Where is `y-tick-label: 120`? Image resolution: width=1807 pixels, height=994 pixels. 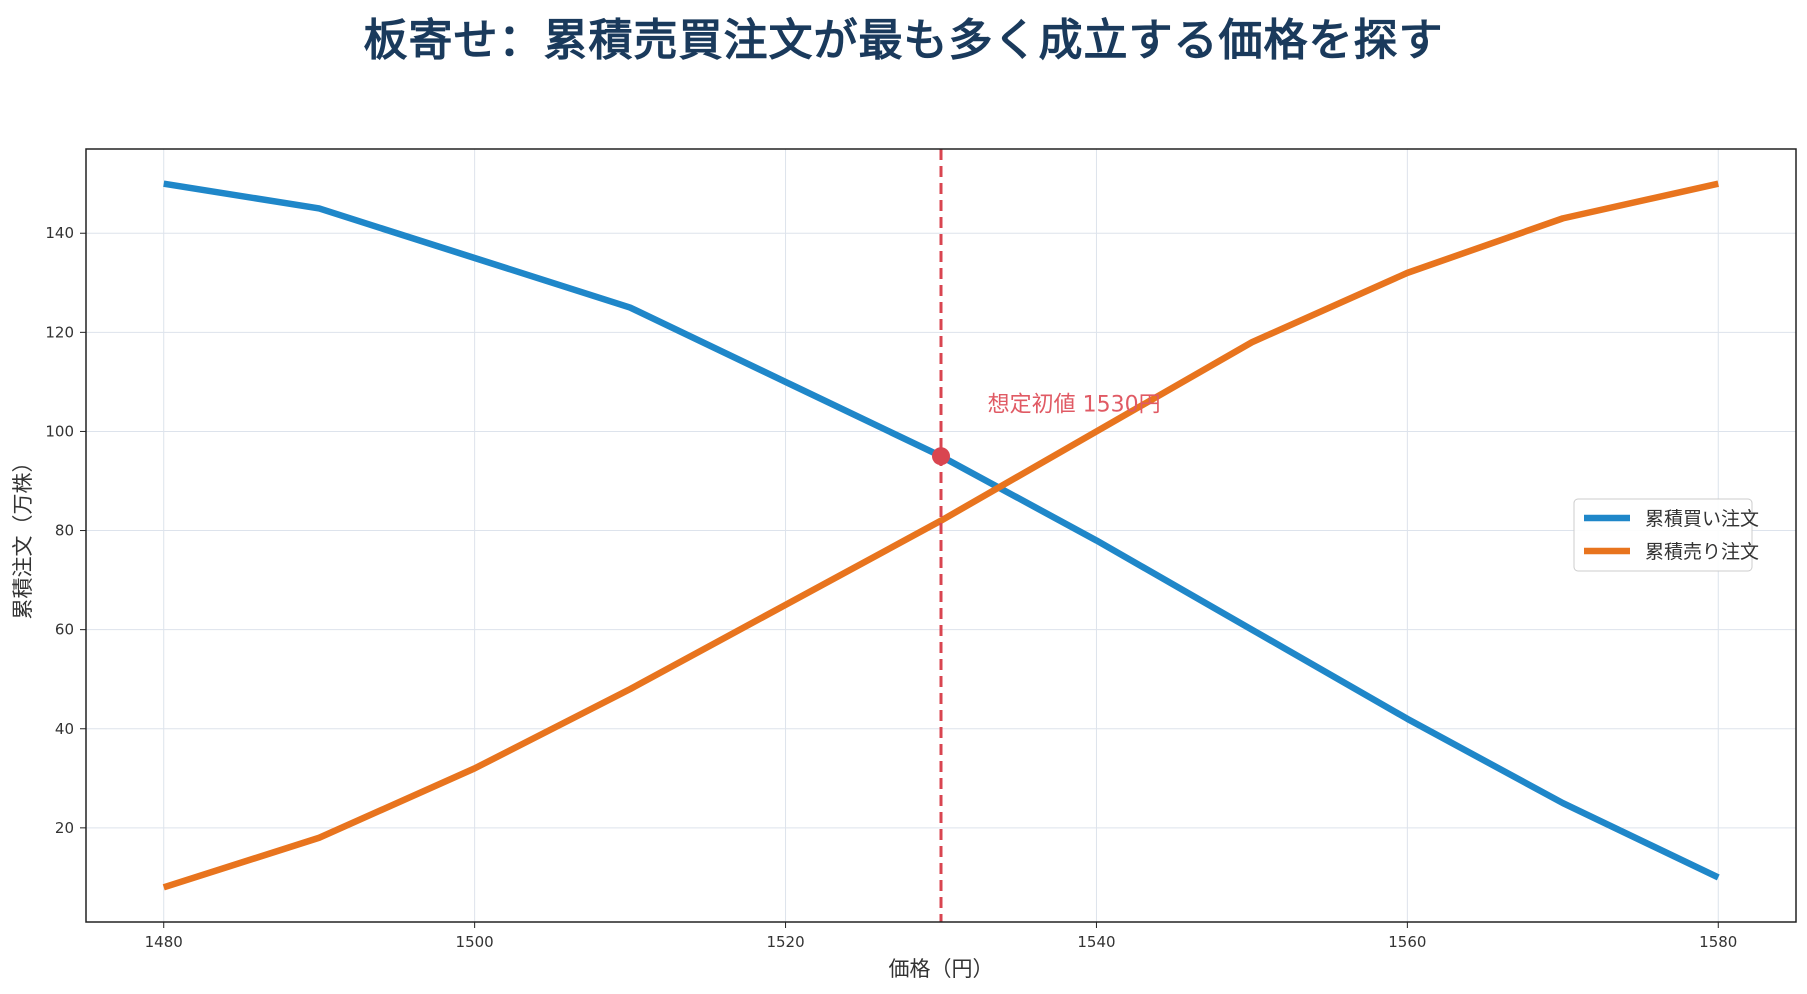 y-tick-label: 120 is located at coordinates (59, 332).